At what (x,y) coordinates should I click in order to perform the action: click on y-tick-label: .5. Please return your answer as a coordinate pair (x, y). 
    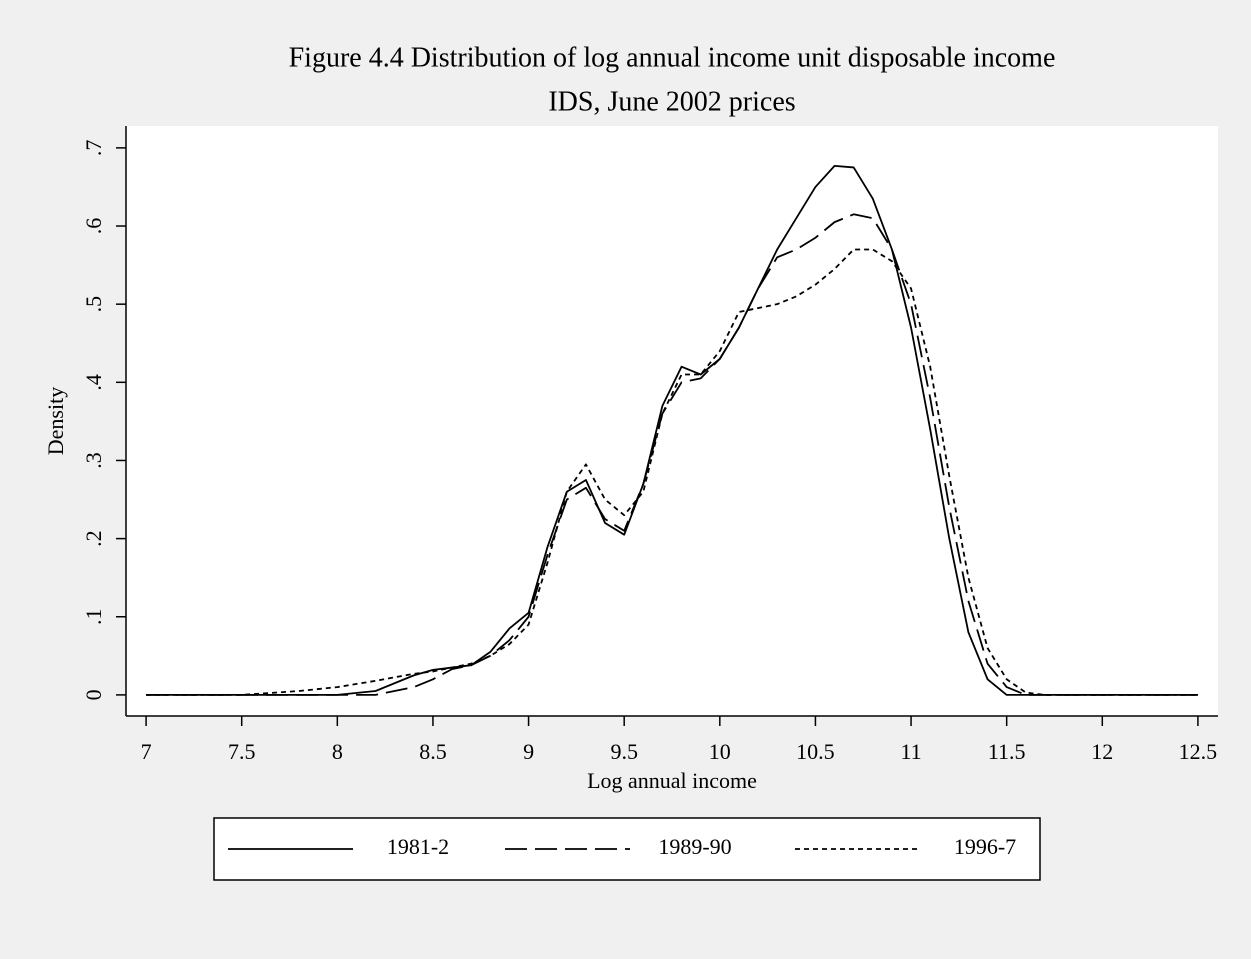
    Looking at the image, I should click on (93, 304).